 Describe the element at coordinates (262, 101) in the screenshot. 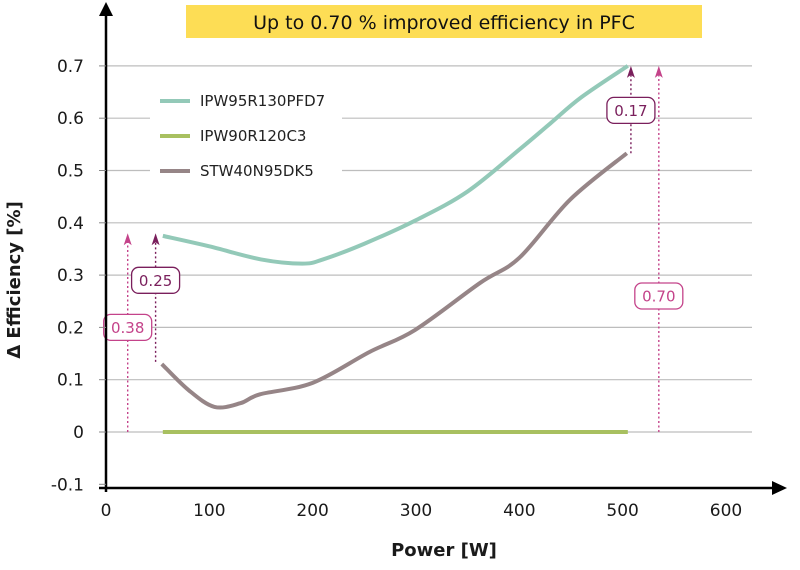

I see `legend-label: IPW95R130PFD7` at that location.